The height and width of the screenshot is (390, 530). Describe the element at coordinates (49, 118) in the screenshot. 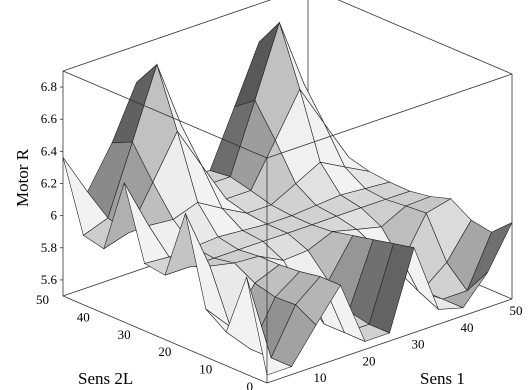

I see `z-tick-label: 6.6` at that location.